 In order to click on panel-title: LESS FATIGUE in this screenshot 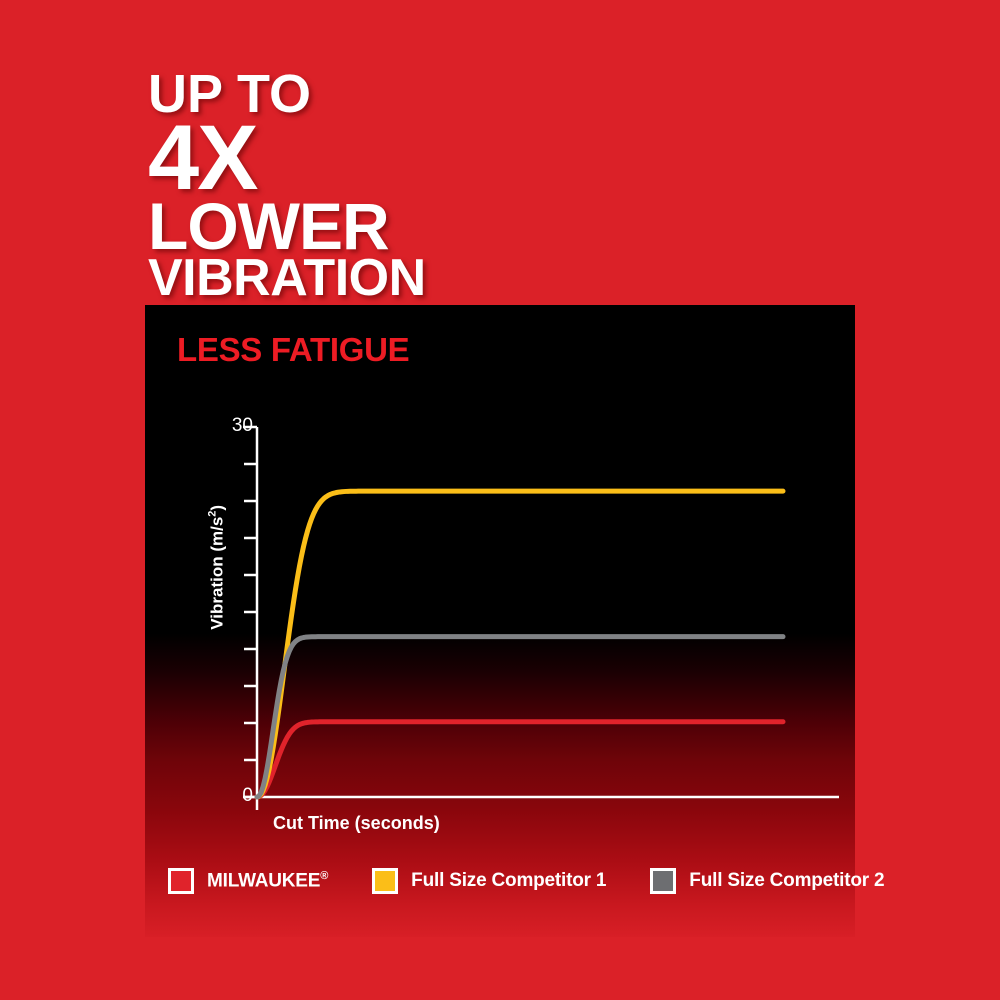, I will do `click(293, 349)`.